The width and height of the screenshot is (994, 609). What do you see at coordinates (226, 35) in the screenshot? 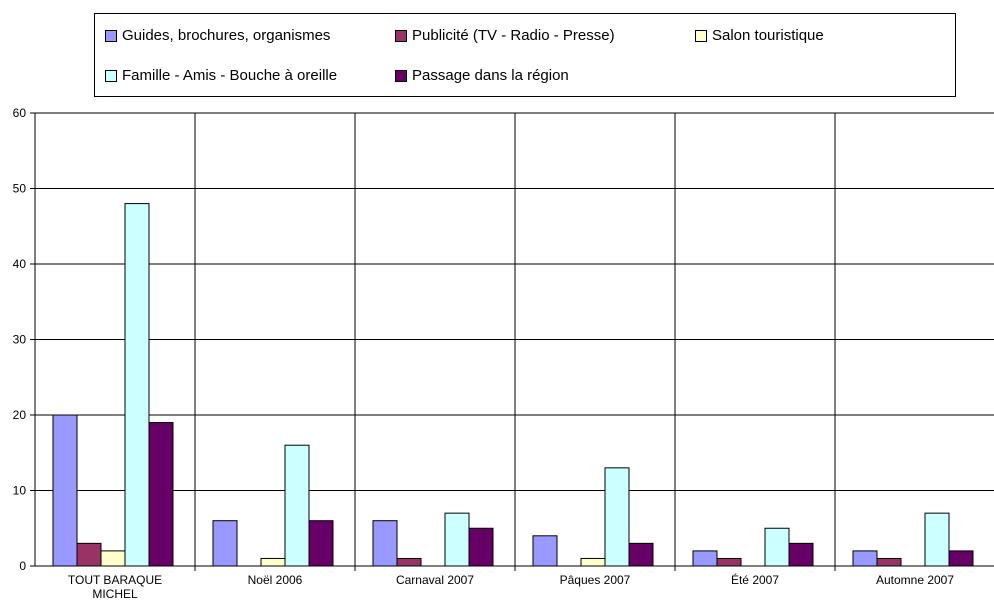
I see `legend-label-guides: Guides, brochures, organismes` at bounding box center [226, 35].